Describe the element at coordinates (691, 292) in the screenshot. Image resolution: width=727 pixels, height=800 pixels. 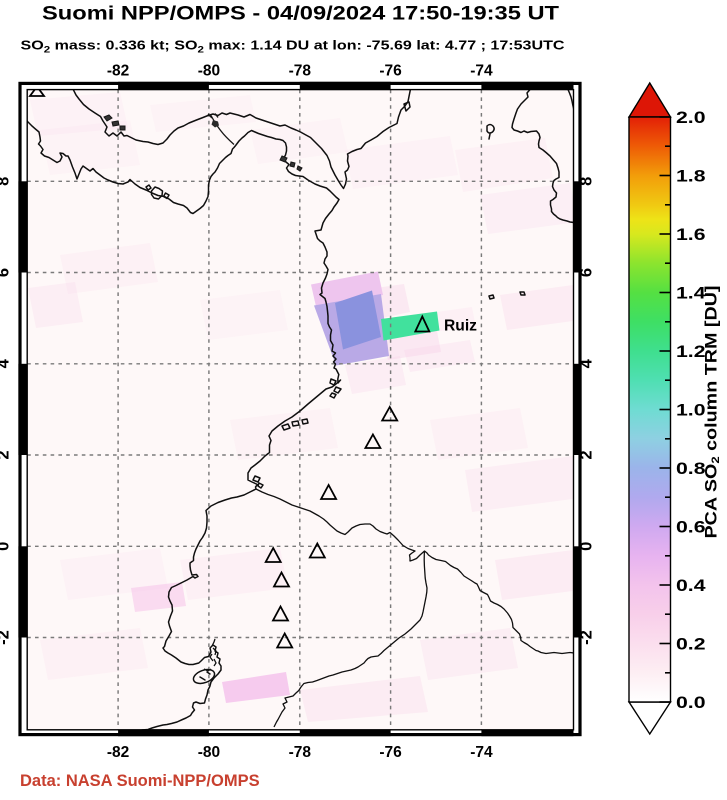
I see `svg-text: 1.4` at that location.